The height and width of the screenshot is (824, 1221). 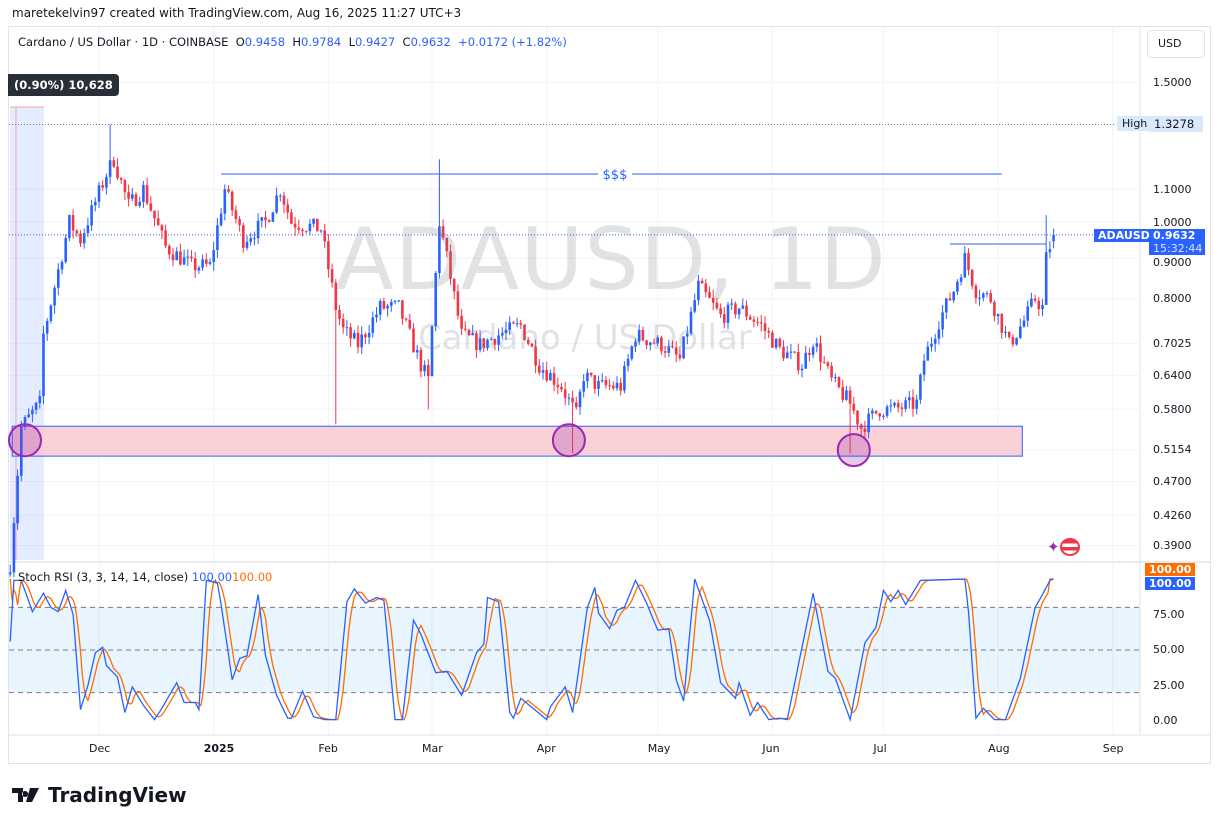 I want to click on ai-sparkle-icon: ✦, so click(x=1053, y=547).